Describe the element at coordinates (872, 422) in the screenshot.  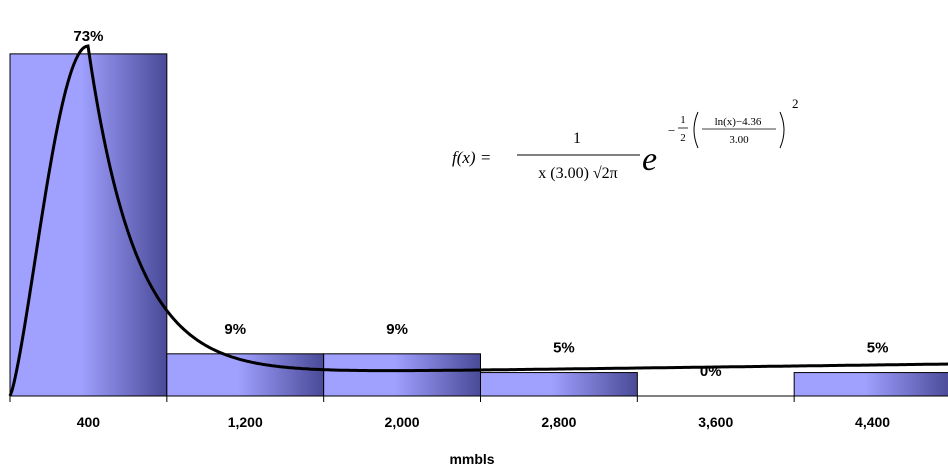
I see `x-tick-label: 4,400` at that location.